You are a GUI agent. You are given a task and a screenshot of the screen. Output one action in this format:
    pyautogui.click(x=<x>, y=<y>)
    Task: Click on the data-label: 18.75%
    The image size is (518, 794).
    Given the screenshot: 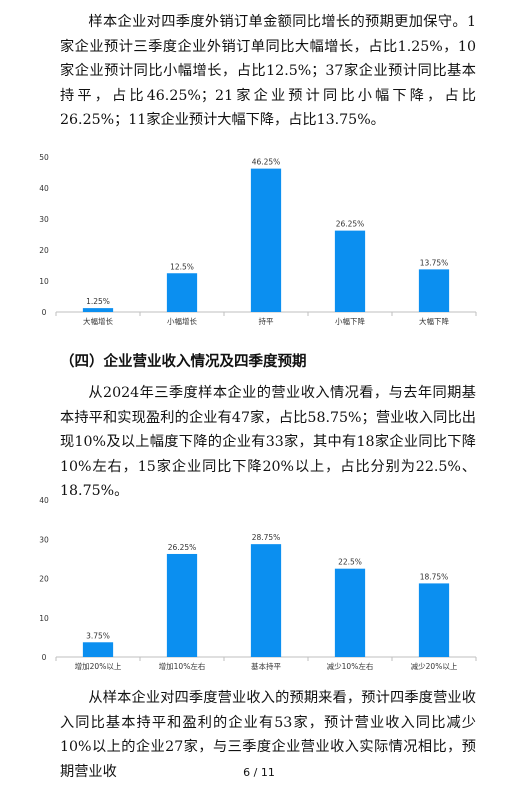 What is the action you would take?
    pyautogui.click(x=434, y=576)
    